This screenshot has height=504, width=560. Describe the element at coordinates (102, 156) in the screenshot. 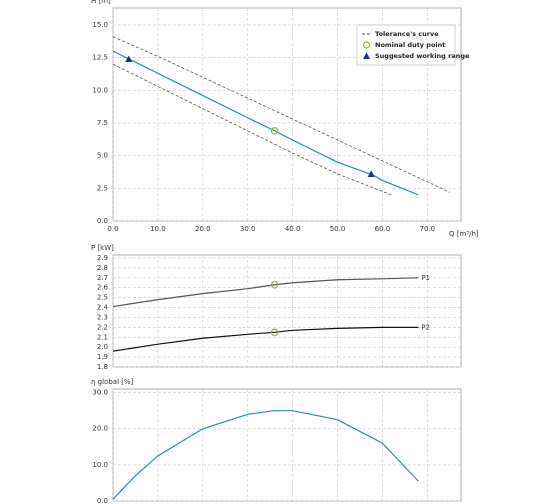

I see `y-tick-label: 5.0` at that location.